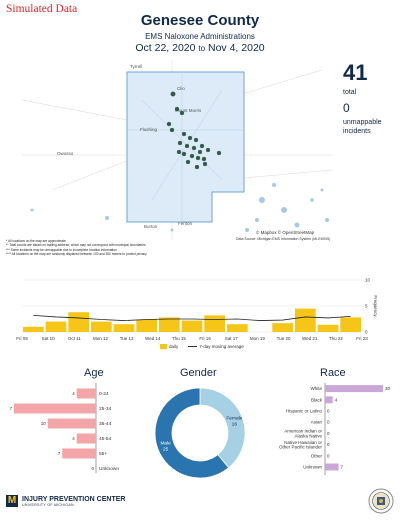  What do you see at coordinates (350, 92) in the screenshot?
I see `total-label: total` at bounding box center [350, 92].